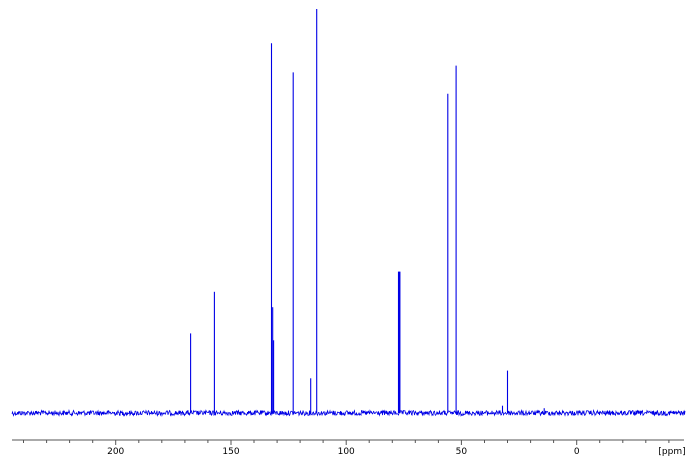 Image resolution: width=693 pixels, height=467 pixels. I want to click on x-tick-label: 100, so click(346, 452).